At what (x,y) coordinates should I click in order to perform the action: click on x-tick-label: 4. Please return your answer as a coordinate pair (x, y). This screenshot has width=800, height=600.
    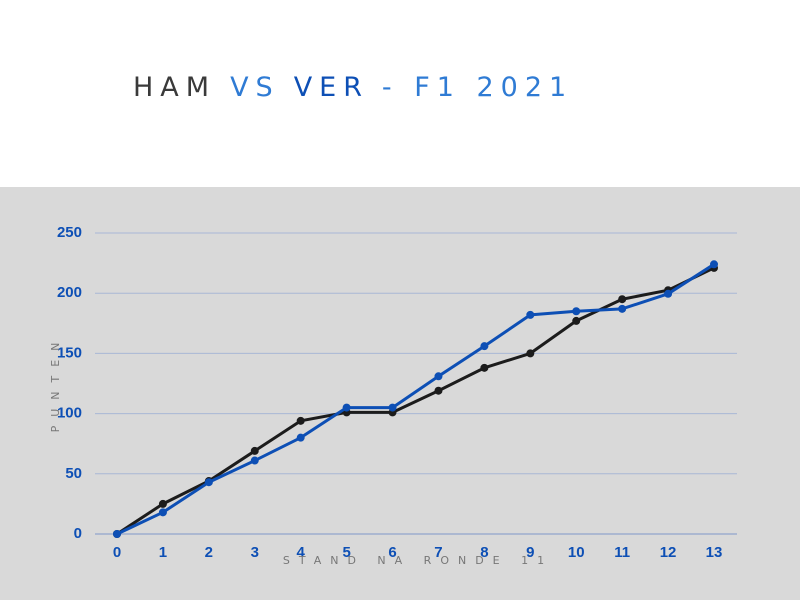
    Looking at the image, I should click on (301, 552).